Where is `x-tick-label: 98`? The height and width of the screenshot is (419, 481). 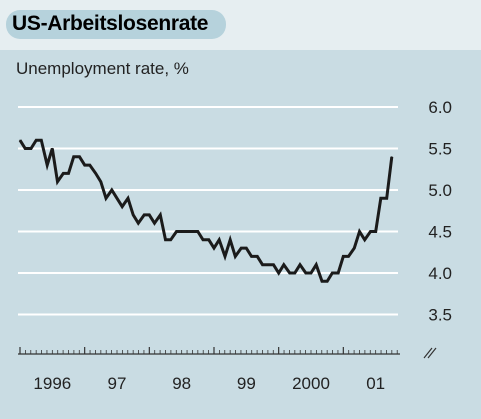
x-tick-label: 98 is located at coordinates (181, 383).